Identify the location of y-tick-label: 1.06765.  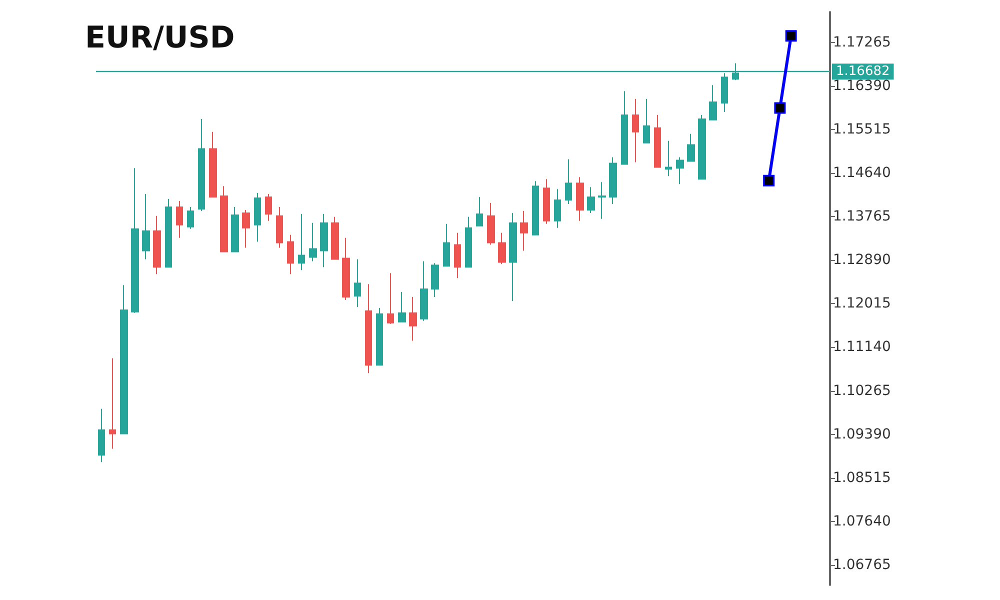
(862, 564).